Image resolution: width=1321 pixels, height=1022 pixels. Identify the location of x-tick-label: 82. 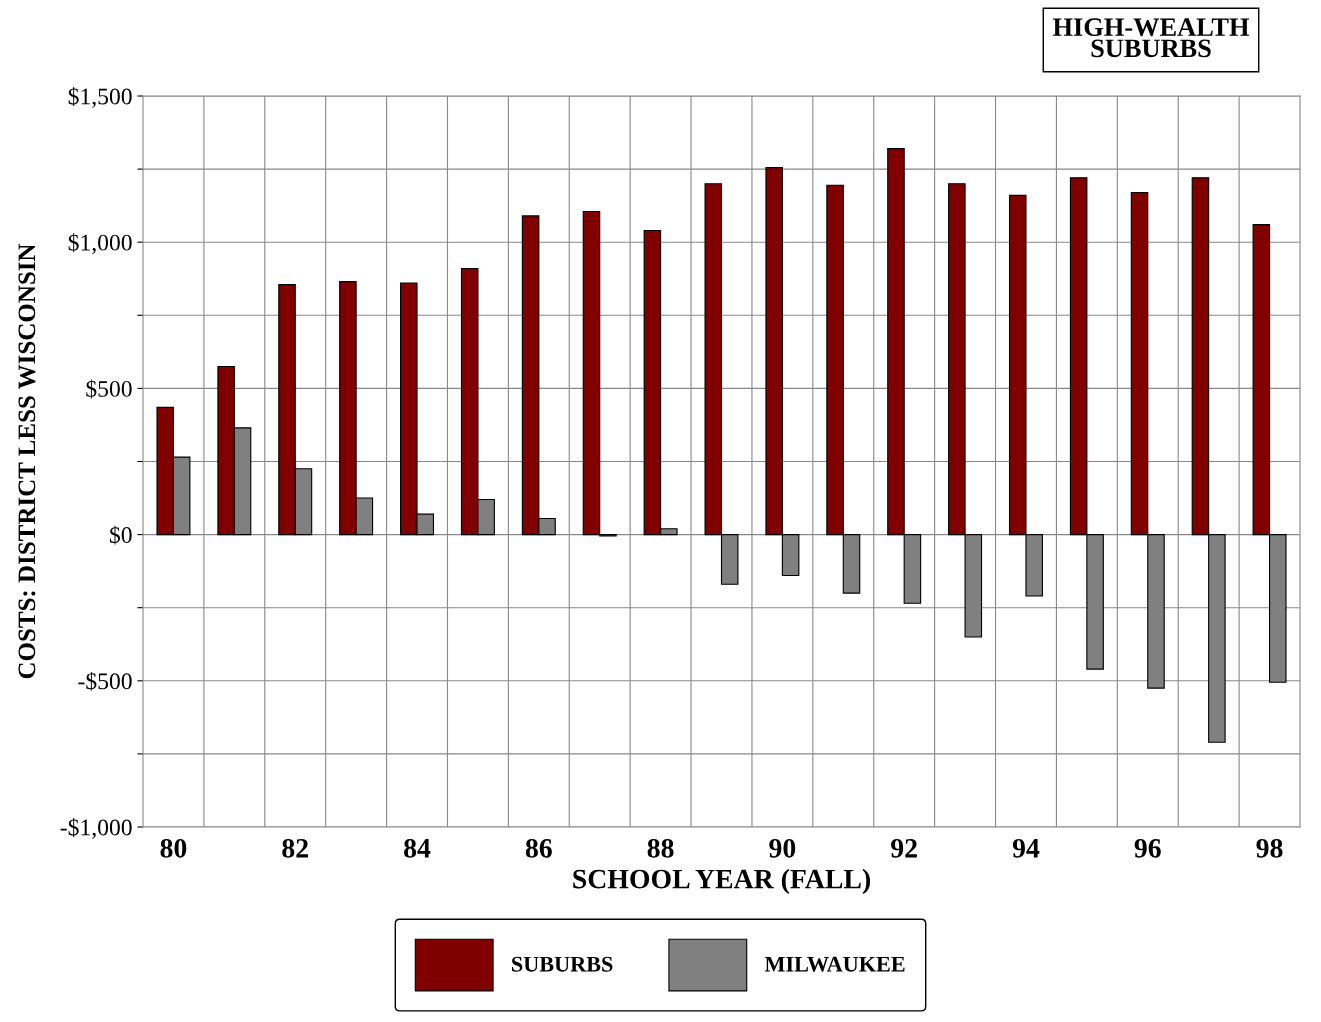
(295, 848).